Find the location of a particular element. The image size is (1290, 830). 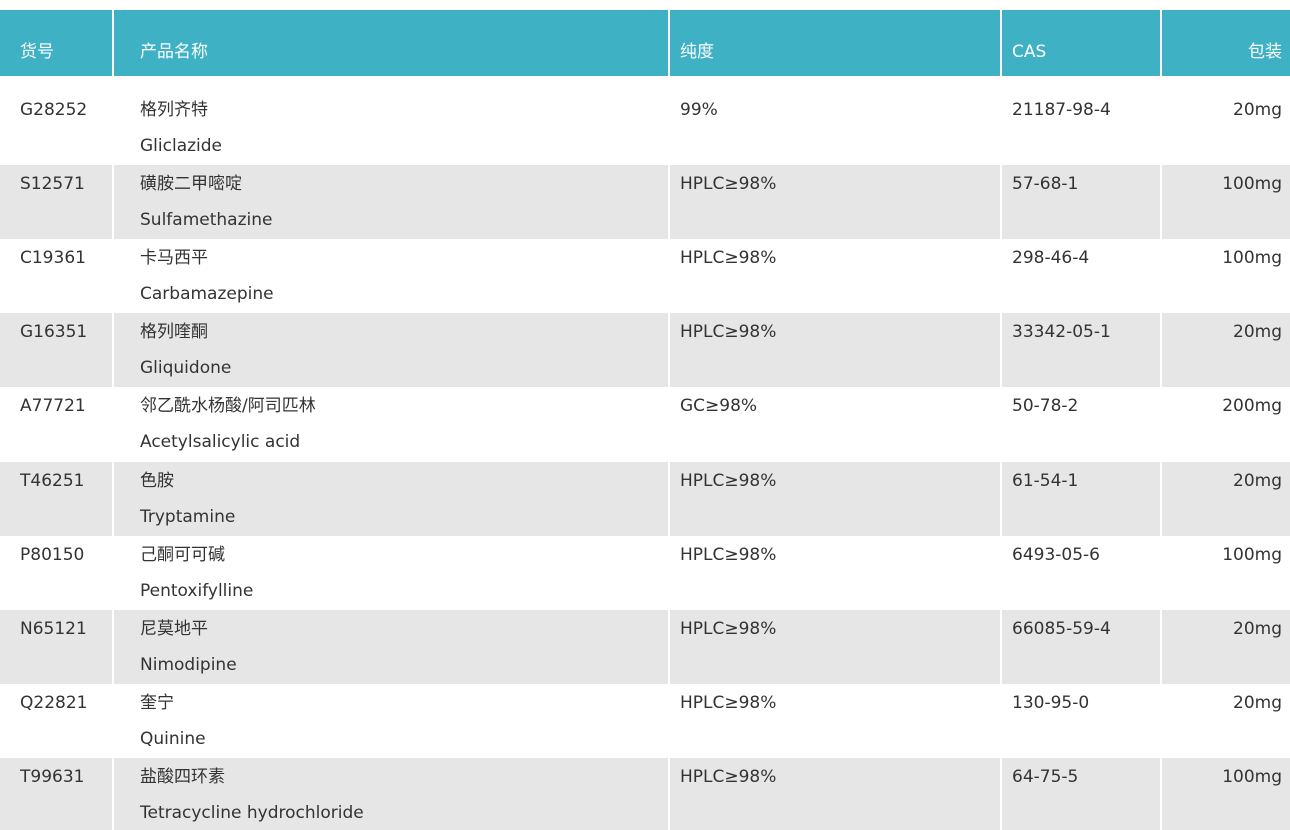

name-cn: 色胺 is located at coordinates (157, 480).